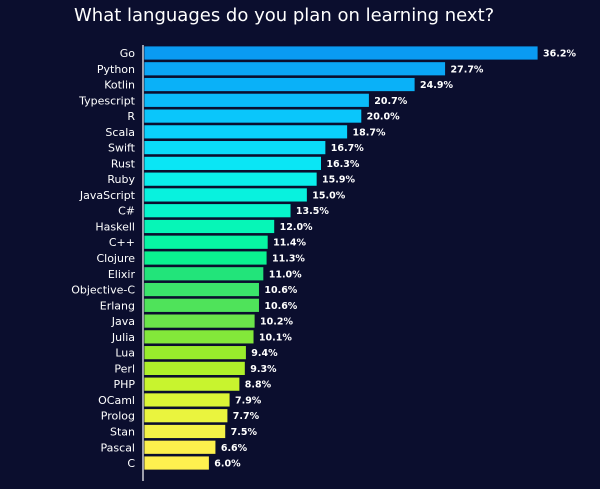 The image size is (600, 489). I want to click on value-label: 10.2%, so click(276, 322).